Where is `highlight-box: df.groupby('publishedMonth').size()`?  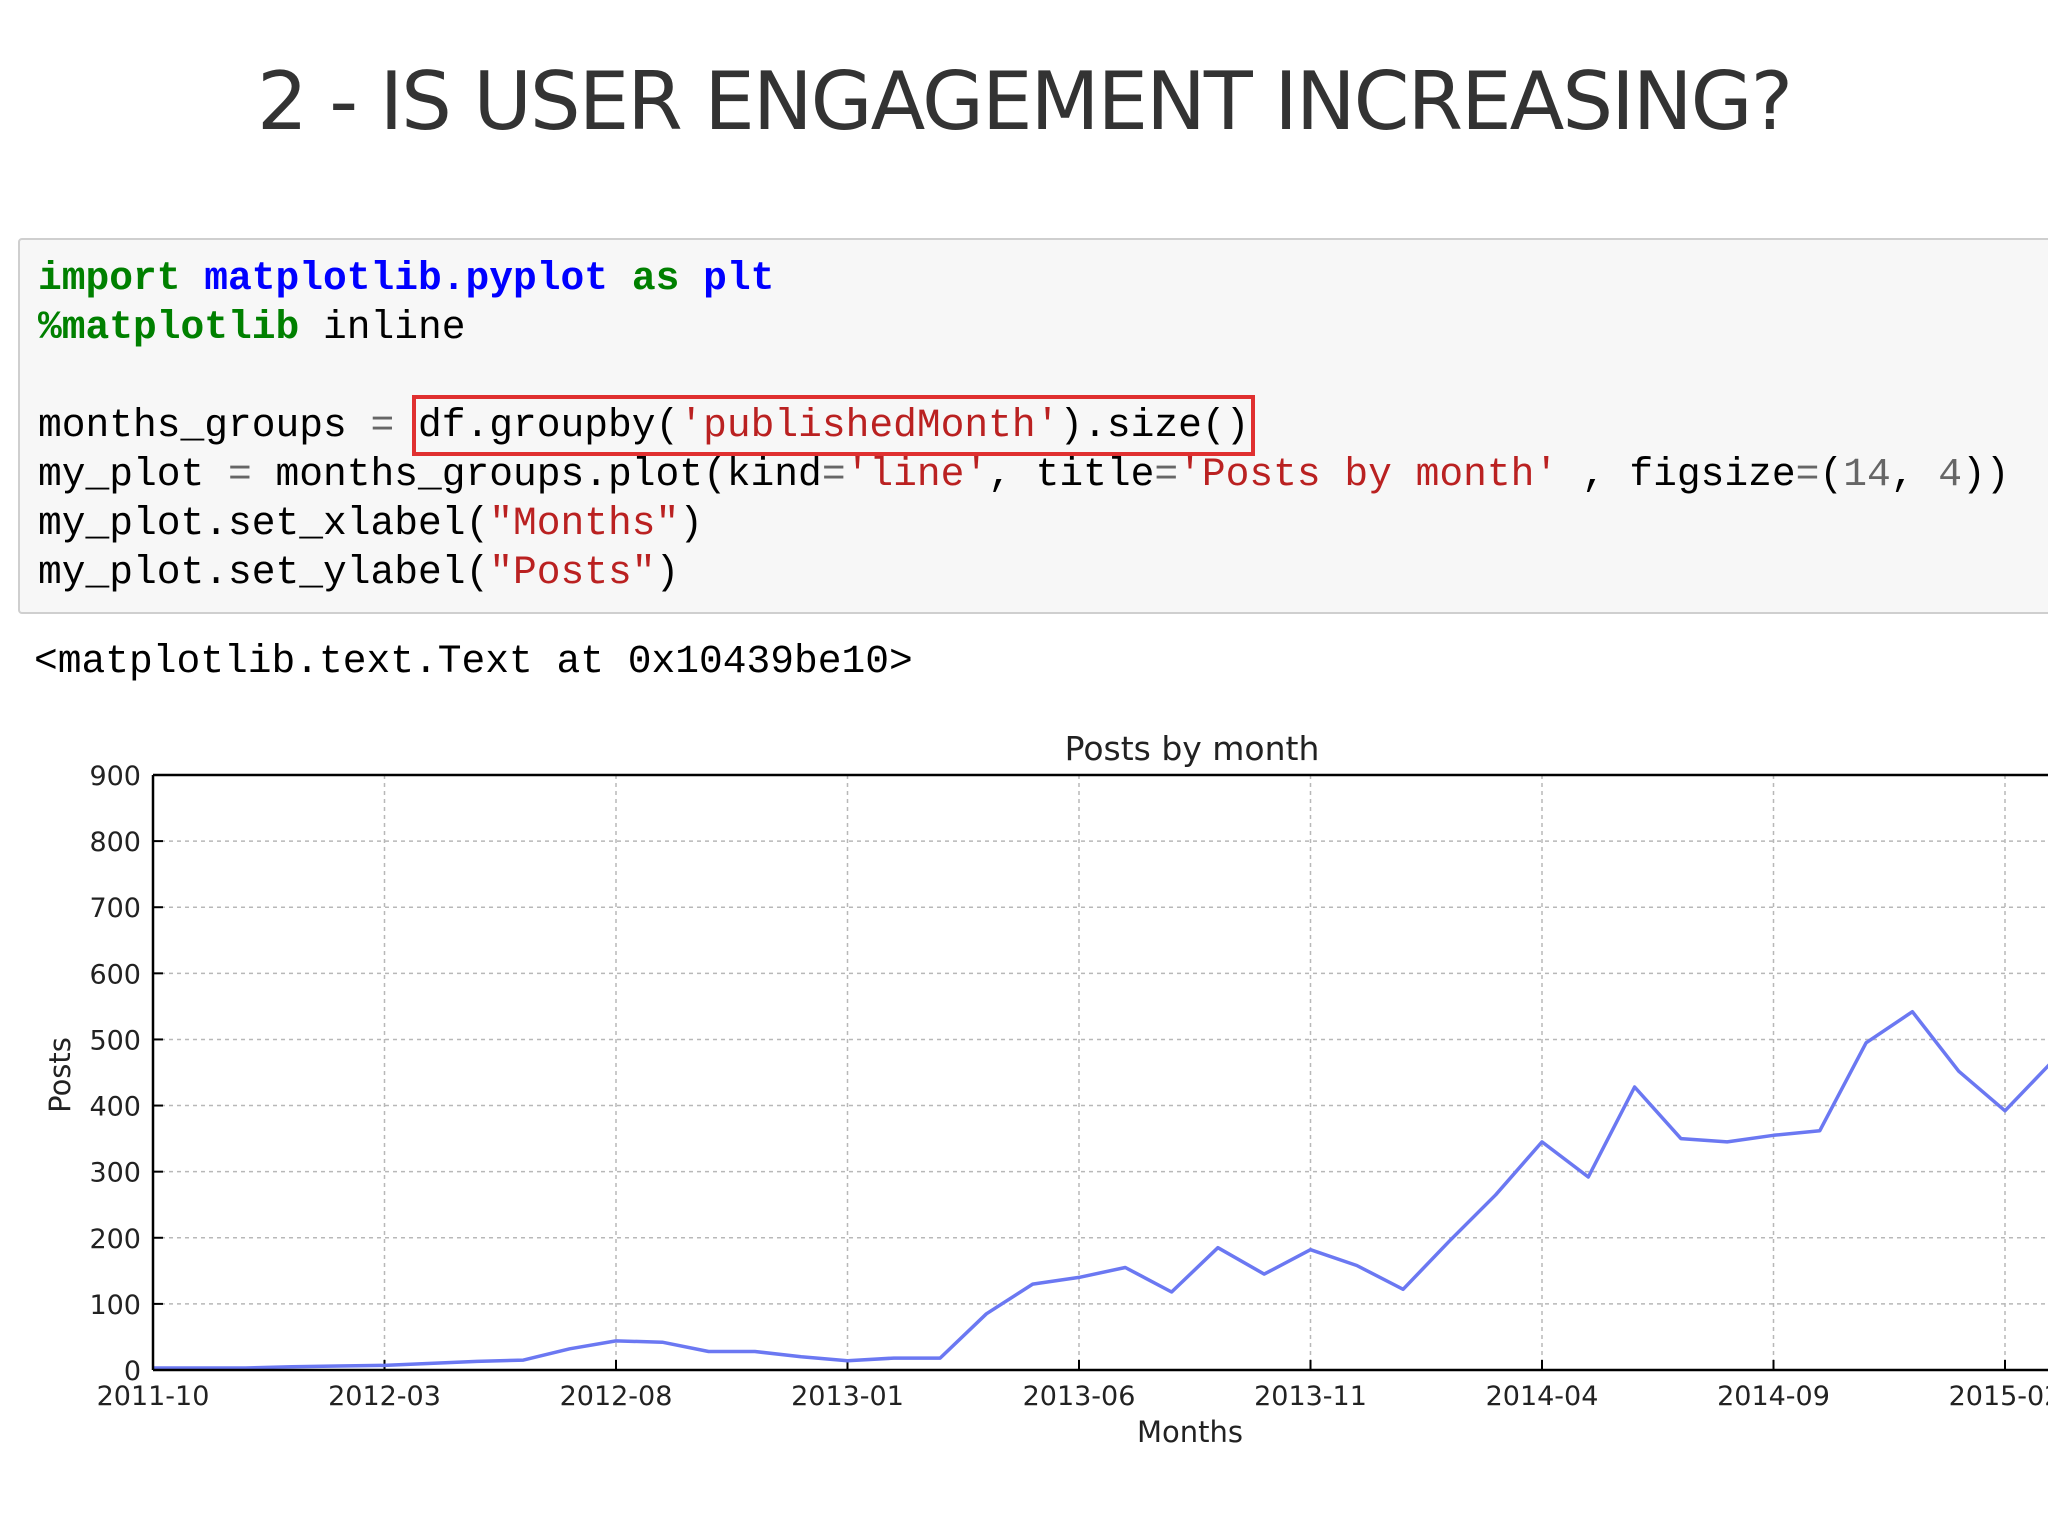 highlight-box: df.groupby('publishedMonth').size() is located at coordinates (834, 425).